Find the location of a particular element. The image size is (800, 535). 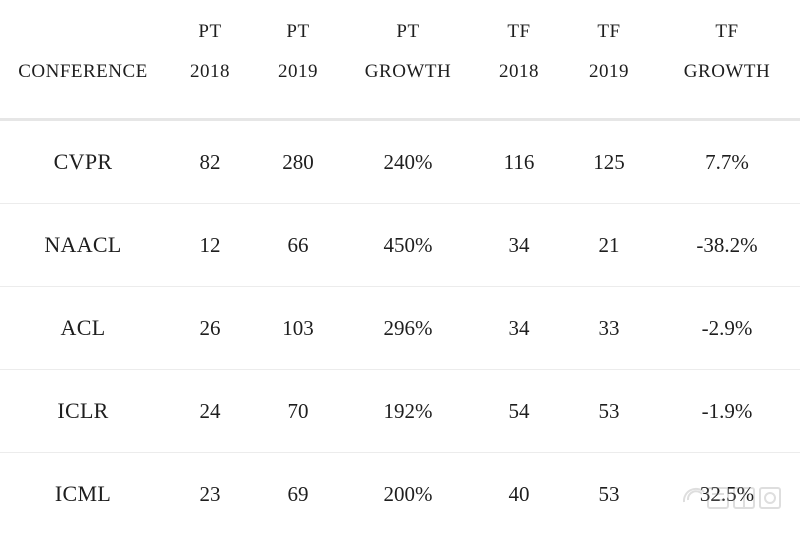

tf-2018-cell: 54 is located at coordinates (519, 410).